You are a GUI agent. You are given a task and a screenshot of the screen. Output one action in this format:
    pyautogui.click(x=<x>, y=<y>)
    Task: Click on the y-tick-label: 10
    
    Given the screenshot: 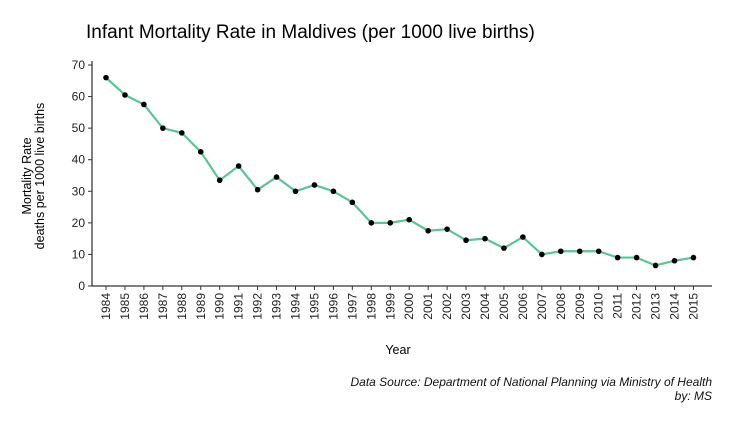 What is the action you would take?
    pyautogui.click(x=79, y=254)
    